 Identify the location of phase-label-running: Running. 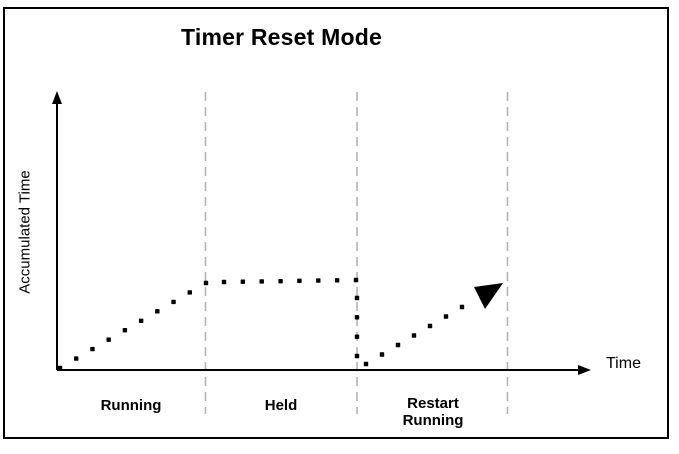
(131, 405).